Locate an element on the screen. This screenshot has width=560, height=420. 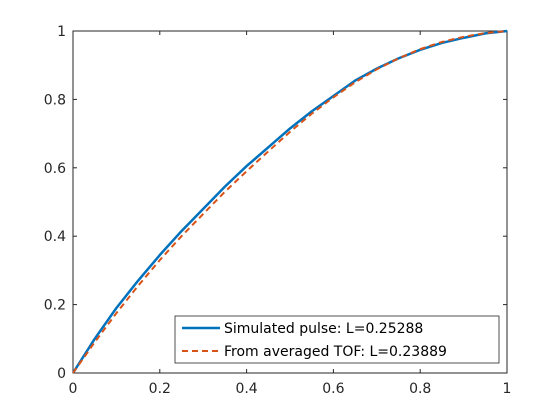
legend-label-simulated: Simulated pulse: L=0.25288 is located at coordinates (323, 329).